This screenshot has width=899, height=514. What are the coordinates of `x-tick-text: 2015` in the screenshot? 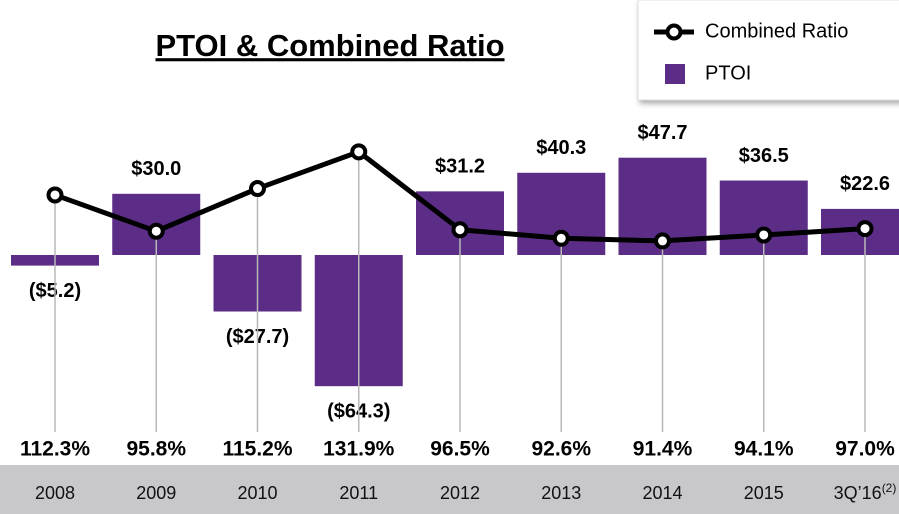 It's located at (764, 493).